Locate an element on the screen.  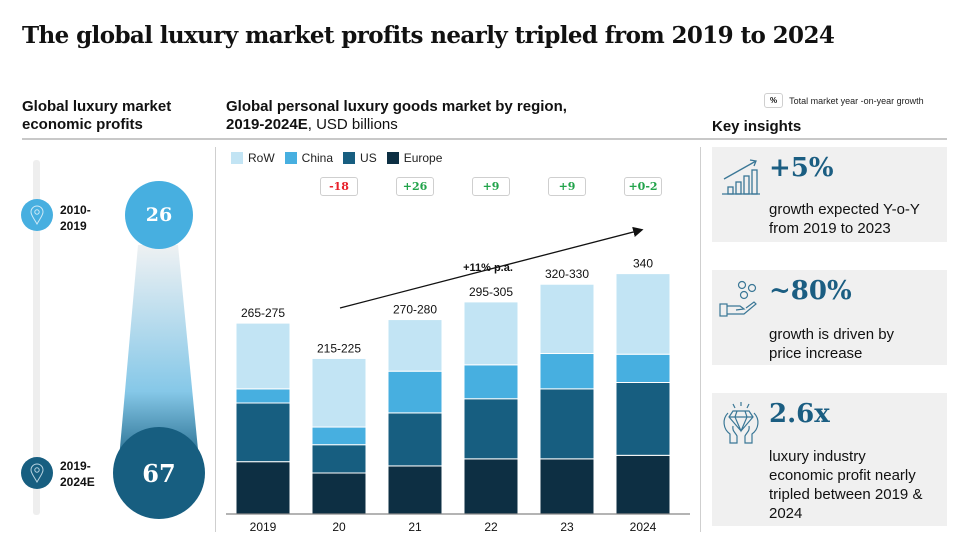
timeline-track is located at coordinates (36, 337).